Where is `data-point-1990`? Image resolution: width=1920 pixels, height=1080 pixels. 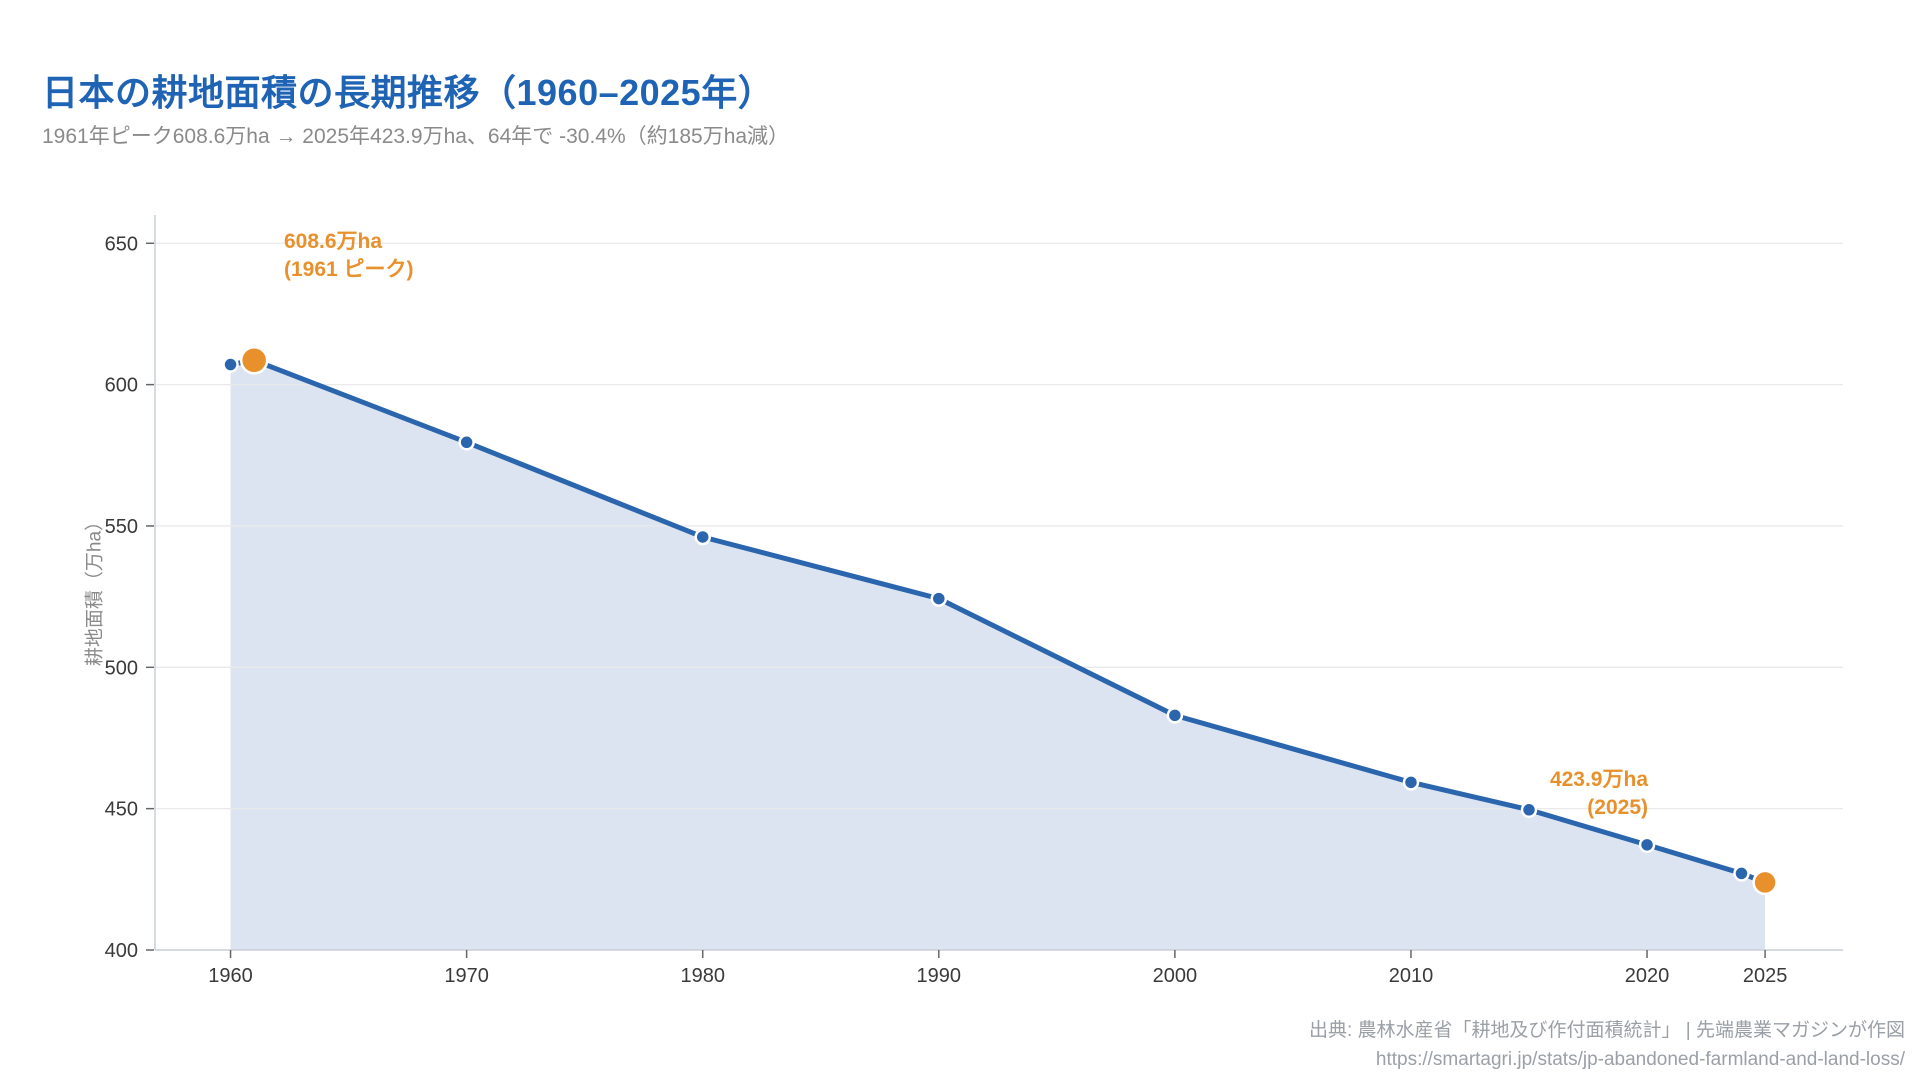 data-point-1990 is located at coordinates (939, 598).